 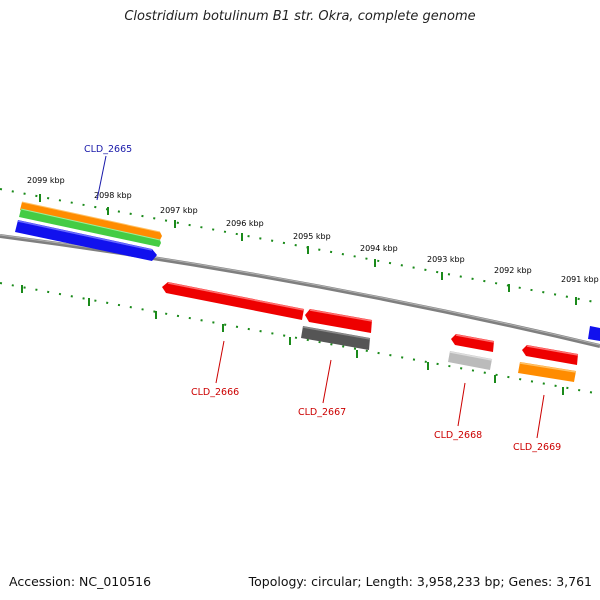 What do you see at coordinates (101, 178) in the screenshot?
I see `cld-2665-leader` at bounding box center [101, 178].